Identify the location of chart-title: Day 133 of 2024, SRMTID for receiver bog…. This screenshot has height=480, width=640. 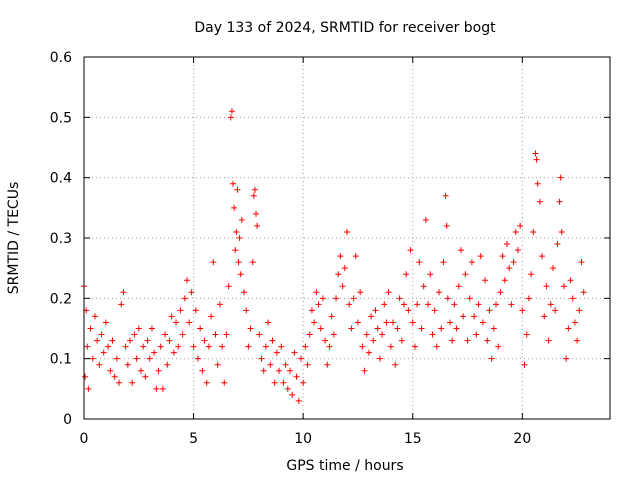
(345, 28).